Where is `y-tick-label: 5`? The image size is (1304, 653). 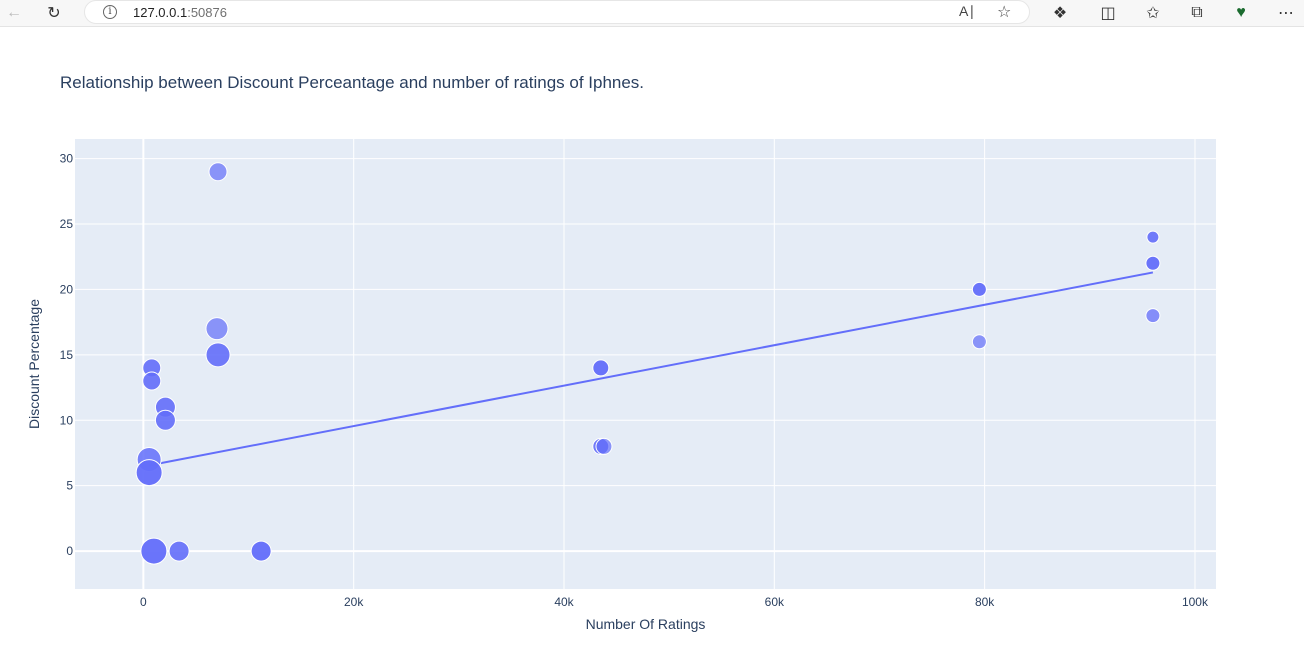 y-tick-label: 5 is located at coordinates (69, 486).